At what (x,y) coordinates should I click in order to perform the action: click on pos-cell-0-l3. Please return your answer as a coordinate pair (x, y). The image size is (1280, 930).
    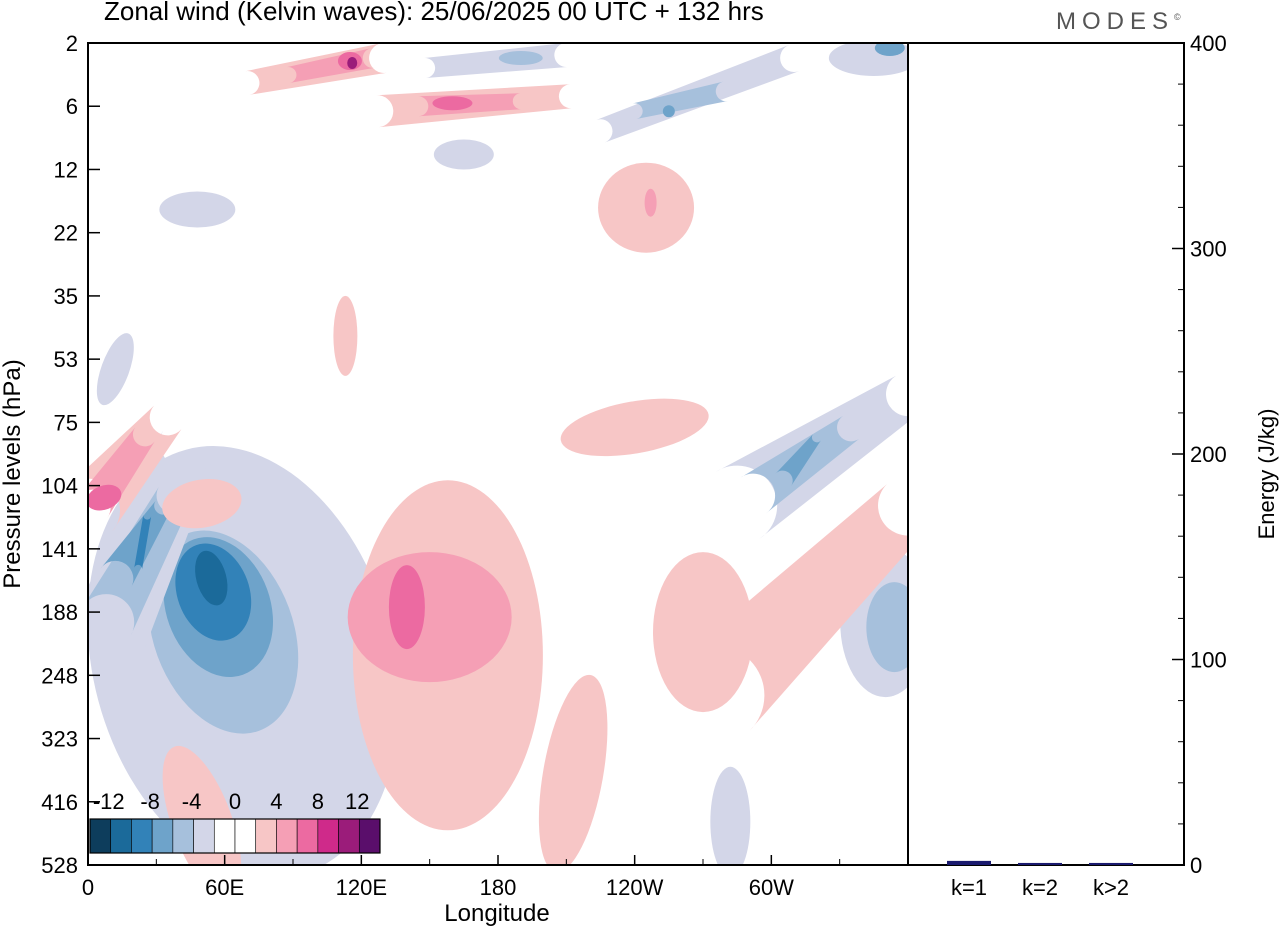
    Looking at the image, I should click on (105, 497).